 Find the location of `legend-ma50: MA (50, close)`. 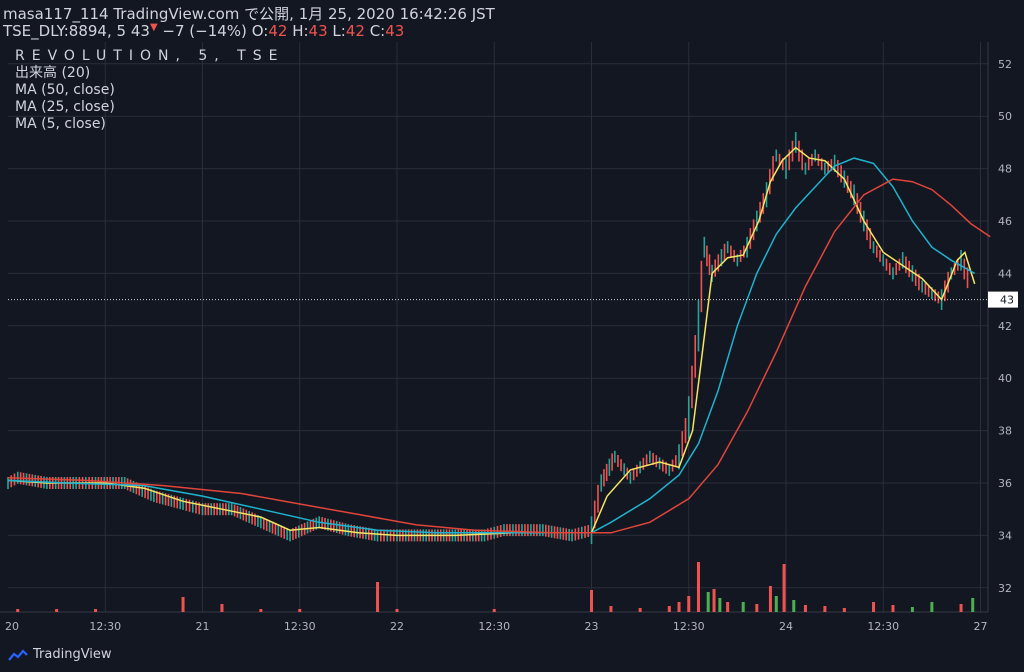

legend-ma50: MA (50, close) is located at coordinates (65, 90).